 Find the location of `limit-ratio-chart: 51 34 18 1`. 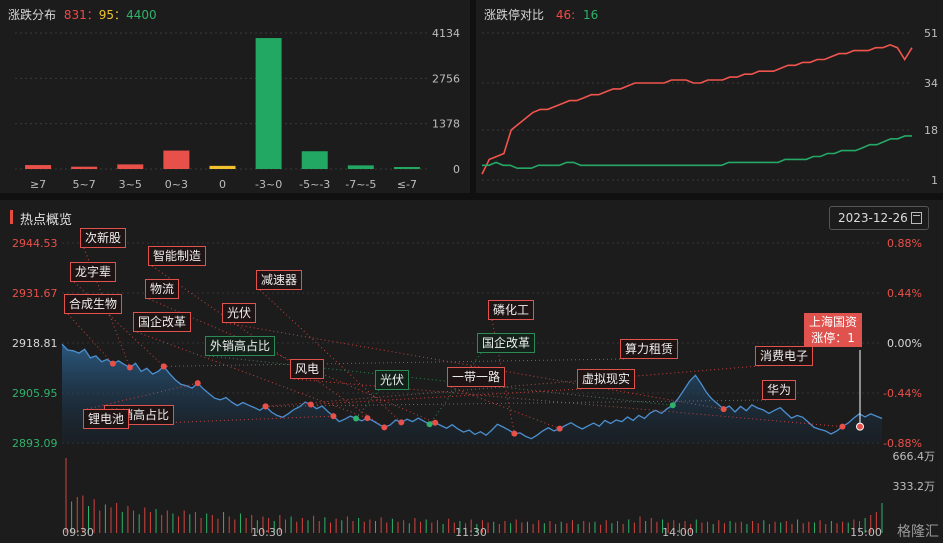

limit-ratio-chart: 51 34 18 1 is located at coordinates (709, 107).